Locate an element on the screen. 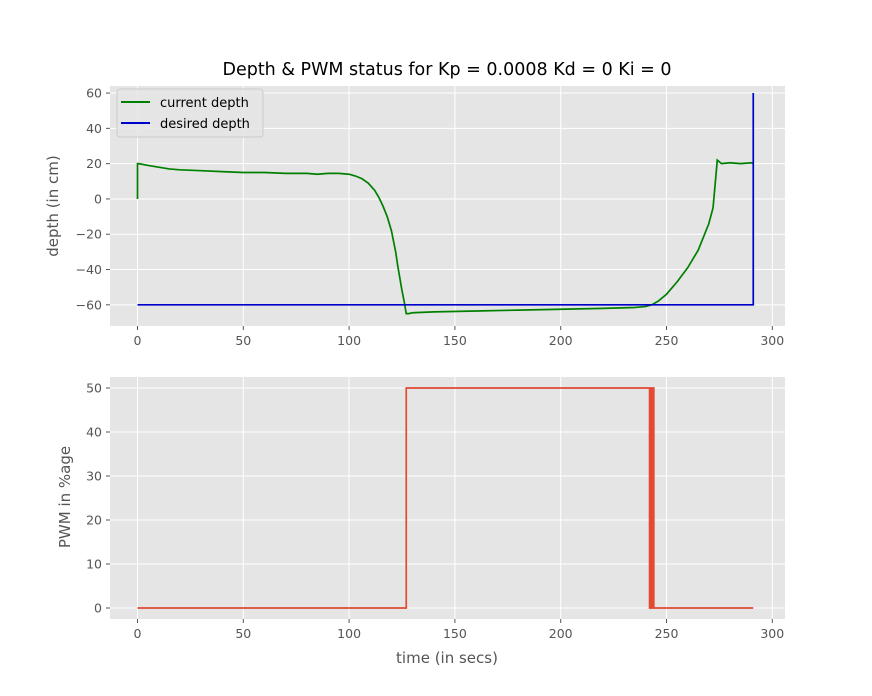 Image resolution: width=872 pixels, height=696 pixels. legend: current depth desired depth is located at coordinates (190, 113).